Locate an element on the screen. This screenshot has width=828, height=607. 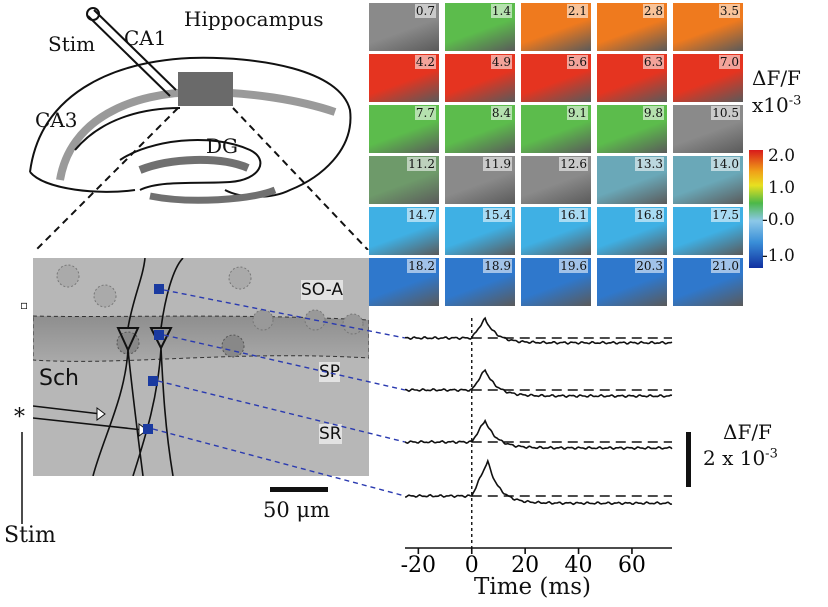
frame-tile: 1.4 is located at coordinates (480, 27).